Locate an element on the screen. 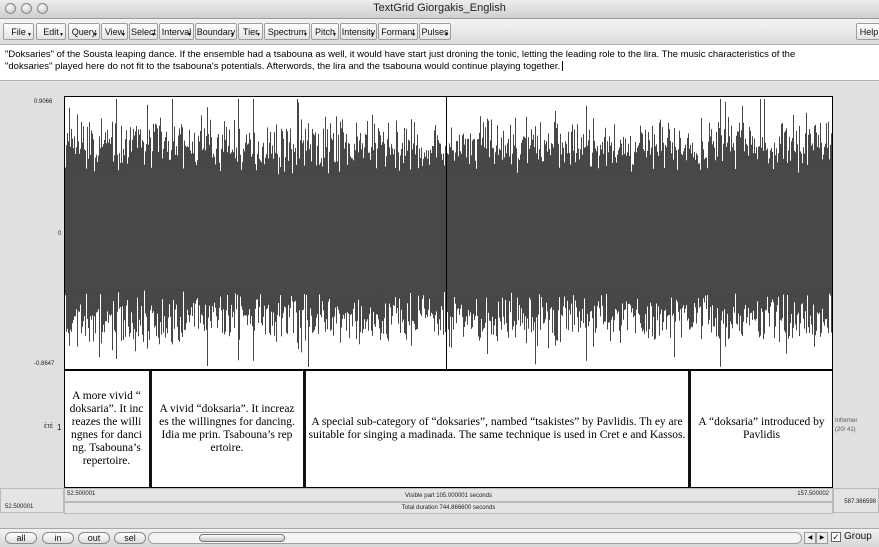 The height and width of the screenshot is (547, 879). total-duration-label: Total duration 744.866600 seconds is located at coordinates (448, 508).